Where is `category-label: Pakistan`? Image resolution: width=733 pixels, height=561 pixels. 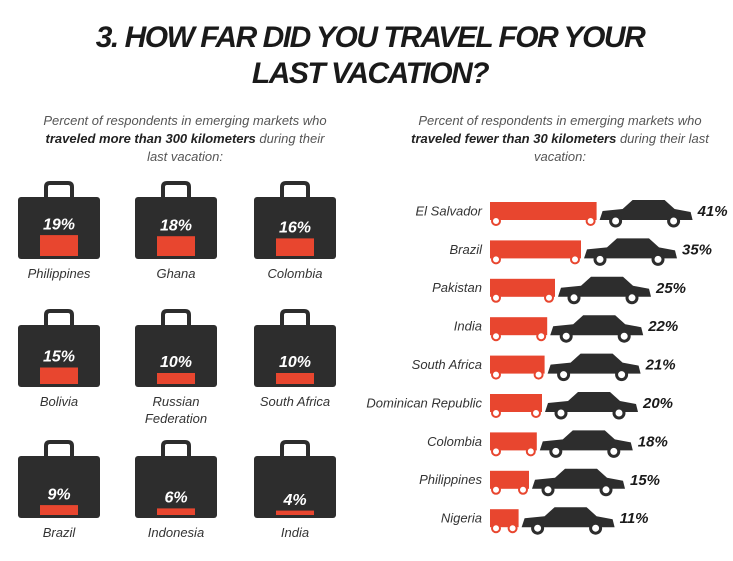
category-label: Pakistan is located at coordinates (457, 287).